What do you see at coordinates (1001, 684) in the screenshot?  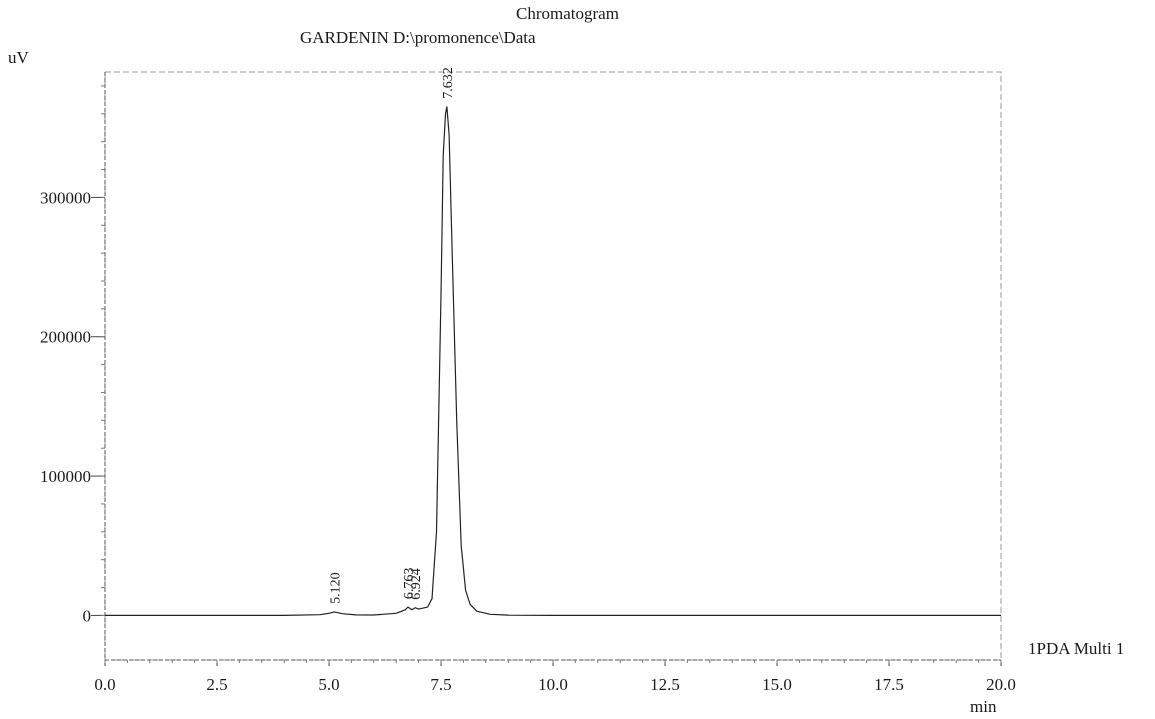 I see `x-tick-label: 20.0` at bounding box center [1001, 684].